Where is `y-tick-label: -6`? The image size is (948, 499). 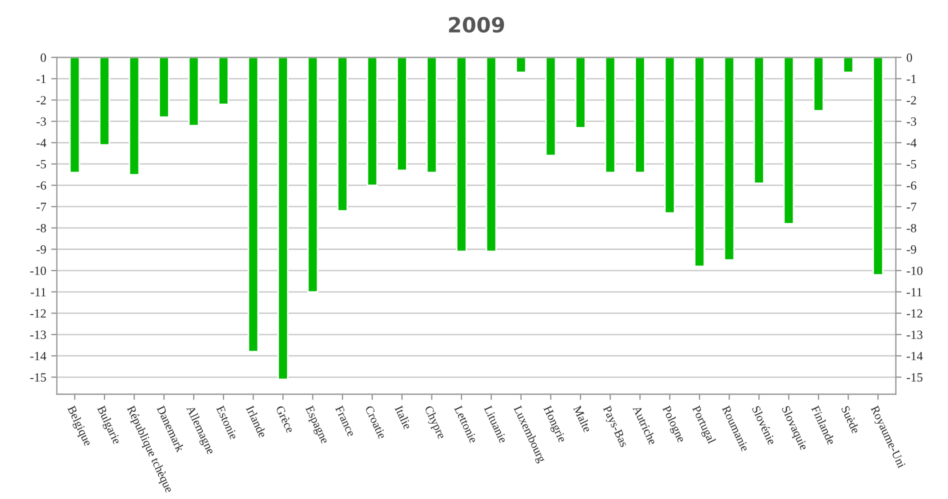
y-tick-label: -6 is located at coordinates (41, 185).